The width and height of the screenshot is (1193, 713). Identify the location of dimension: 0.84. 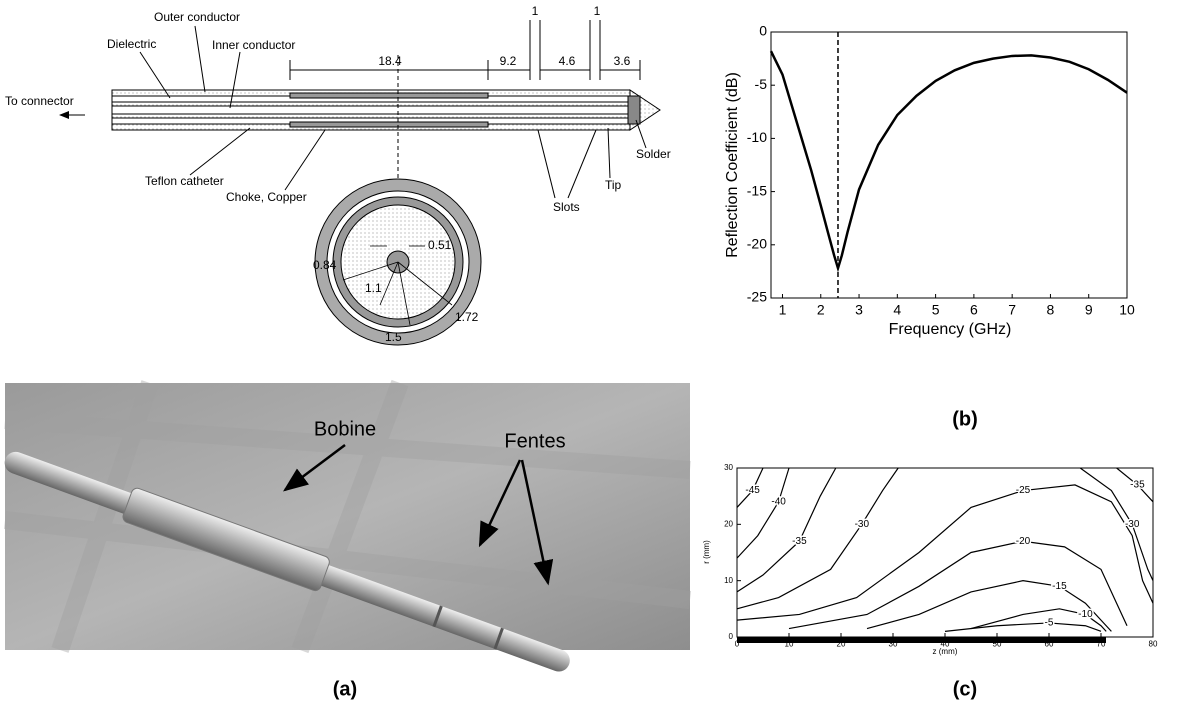
(325, 265).